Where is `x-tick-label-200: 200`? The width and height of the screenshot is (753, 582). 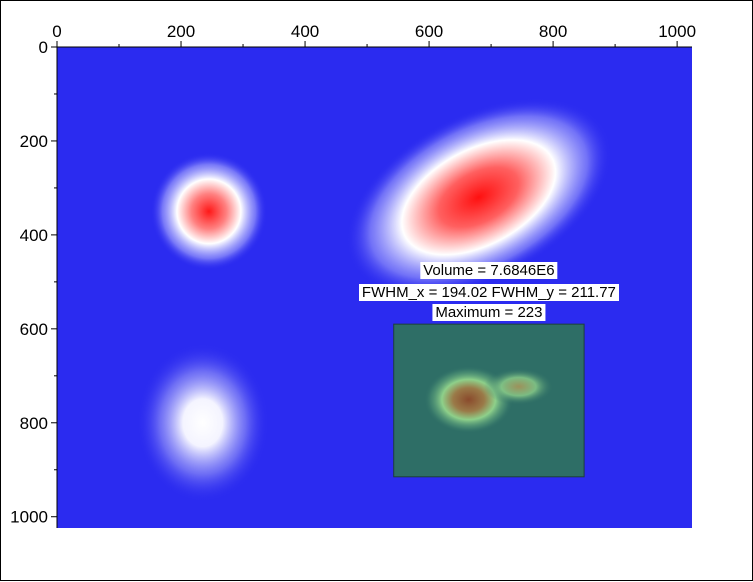 x-tick-label-200: 200 is located at coordinates (181, 31).